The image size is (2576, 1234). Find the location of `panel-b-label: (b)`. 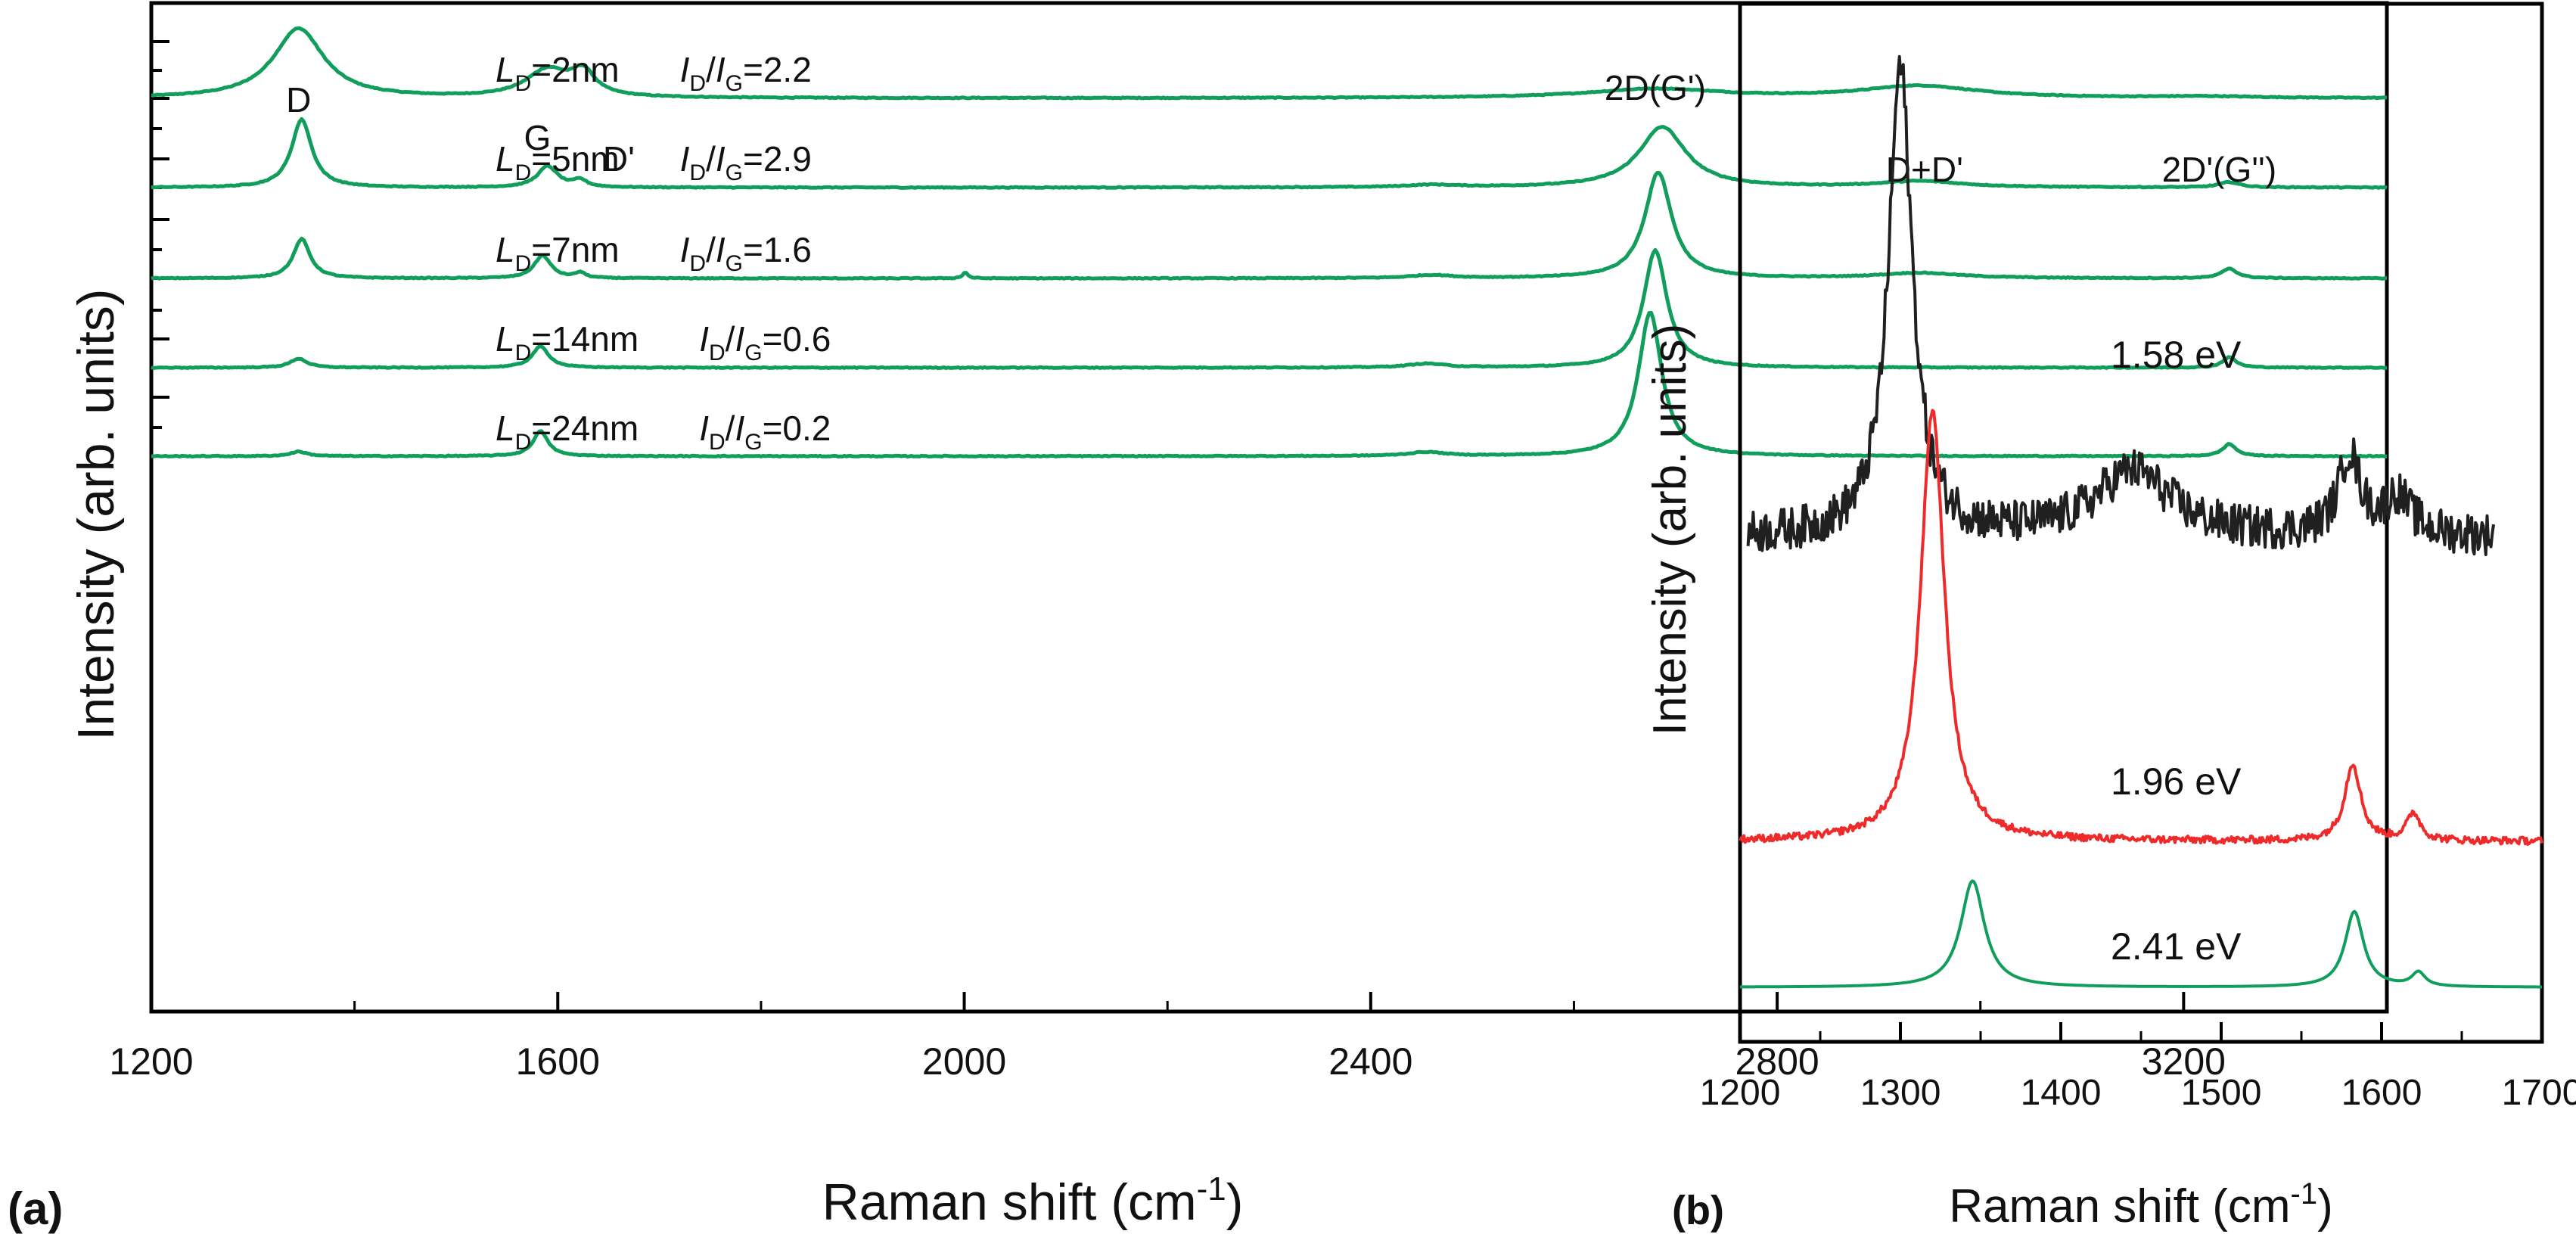

panel-b-label: (b) is located at coordinates (1698, 1210).